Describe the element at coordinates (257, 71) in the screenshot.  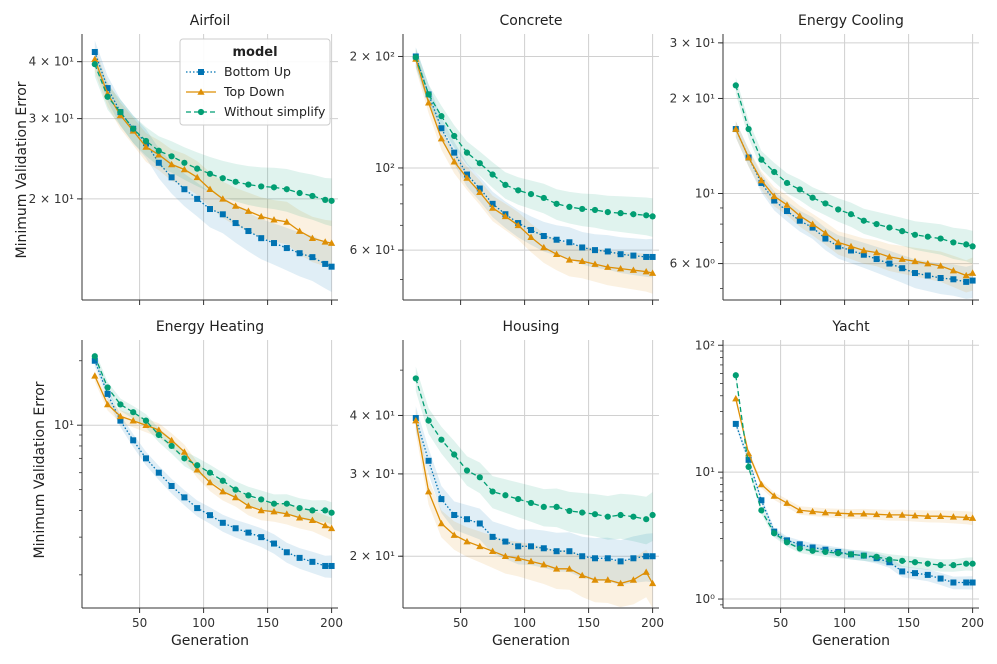
I see `legend-label-bottom-up: Bottom Up` at that location.